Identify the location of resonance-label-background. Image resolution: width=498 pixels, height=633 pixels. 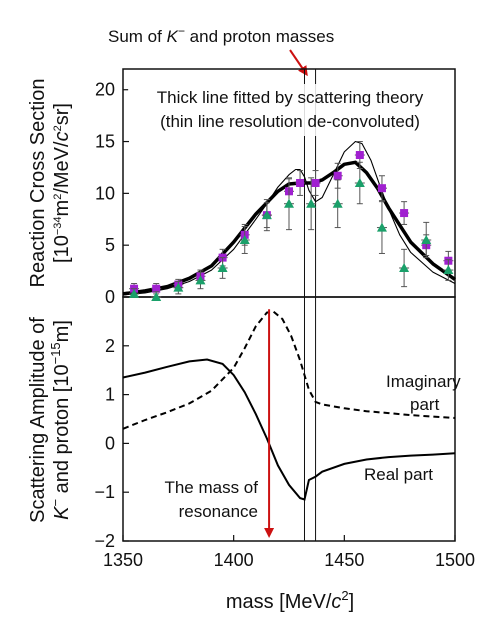
(202, 499).